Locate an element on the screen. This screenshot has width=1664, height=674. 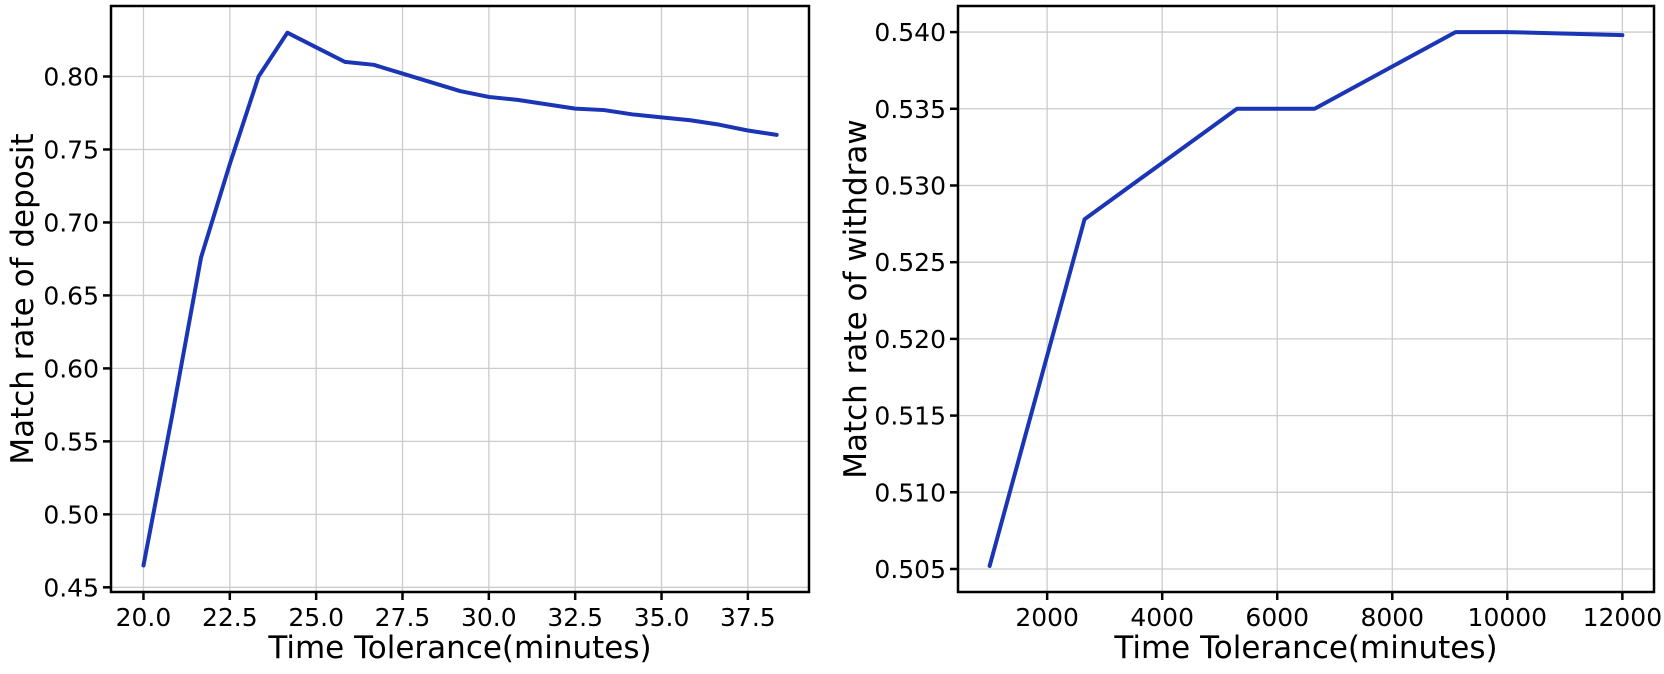
y-tick-label: 0.70 is located at coordinates (71, 222).